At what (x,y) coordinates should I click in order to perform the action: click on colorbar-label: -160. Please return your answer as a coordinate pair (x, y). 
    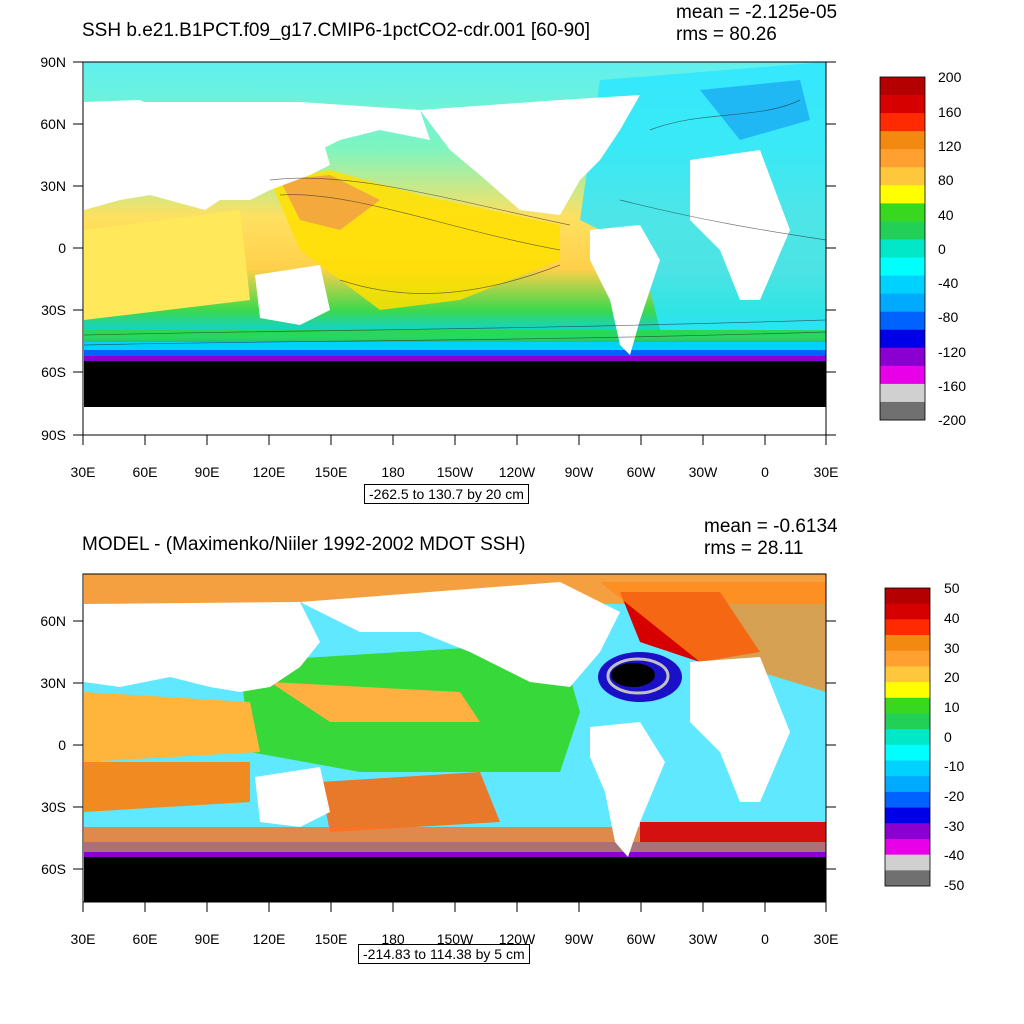
    Looking at the image, I should click on (952, 386).